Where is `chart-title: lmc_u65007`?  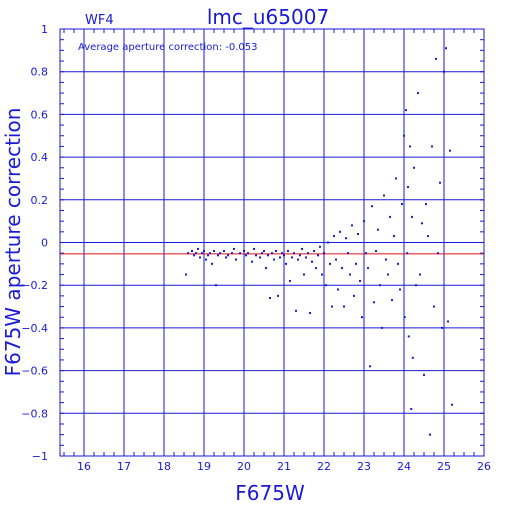
chart-title: lmc_u65007 is located at coordinates (268, 17).